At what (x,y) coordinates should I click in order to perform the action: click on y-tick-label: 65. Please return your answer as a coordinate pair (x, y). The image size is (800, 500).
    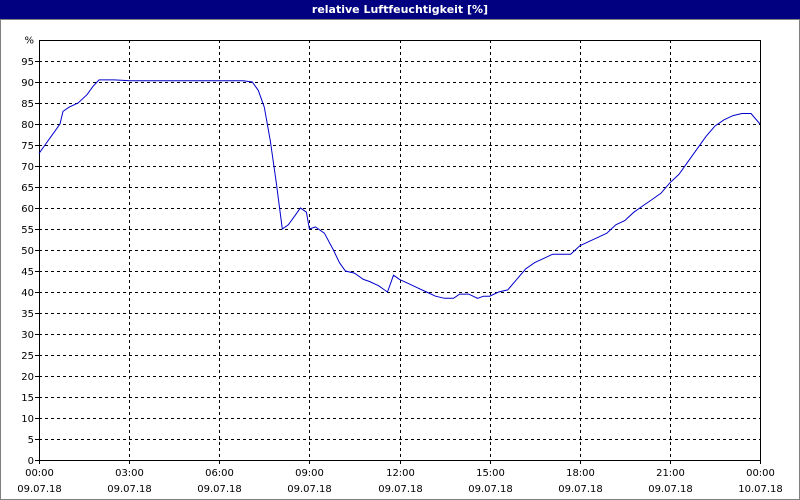
    Looking at the image, I should click on (27, 188).